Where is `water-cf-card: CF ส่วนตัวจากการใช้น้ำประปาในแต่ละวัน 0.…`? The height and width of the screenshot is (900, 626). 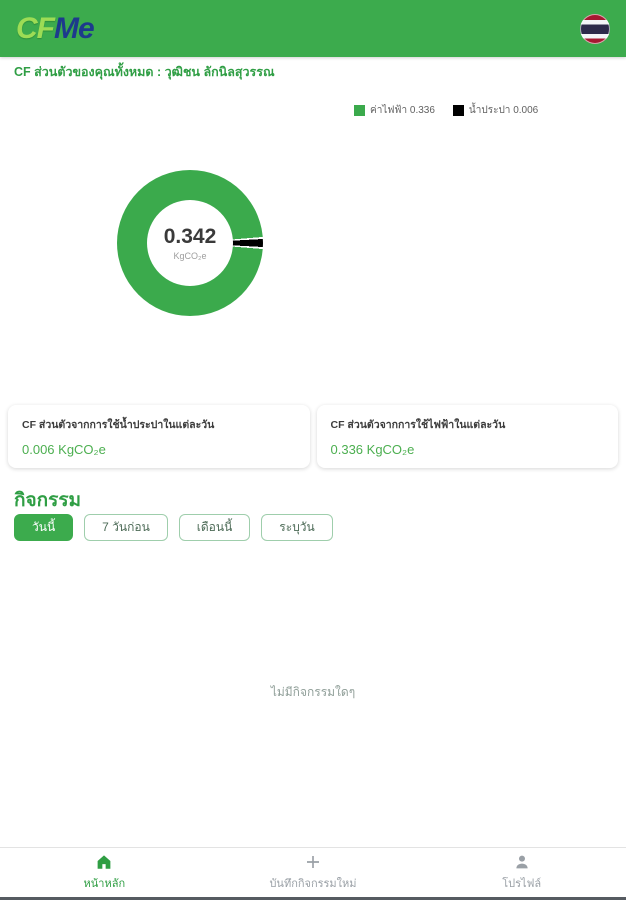
water-cf-card: CF ส่วนตัวจากการใช้น้ำประปาในแต่ละวัน 0.… is located at coordinates (159, 436).